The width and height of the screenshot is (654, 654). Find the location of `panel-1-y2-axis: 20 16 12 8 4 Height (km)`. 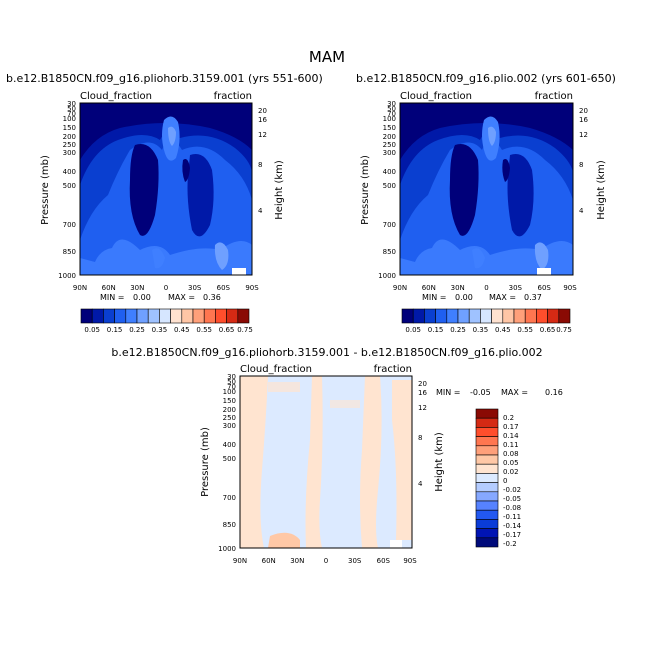

panel-1-y2-axis: 20 16 12 8 4 Height (km) is located at coordinates (271, 163).